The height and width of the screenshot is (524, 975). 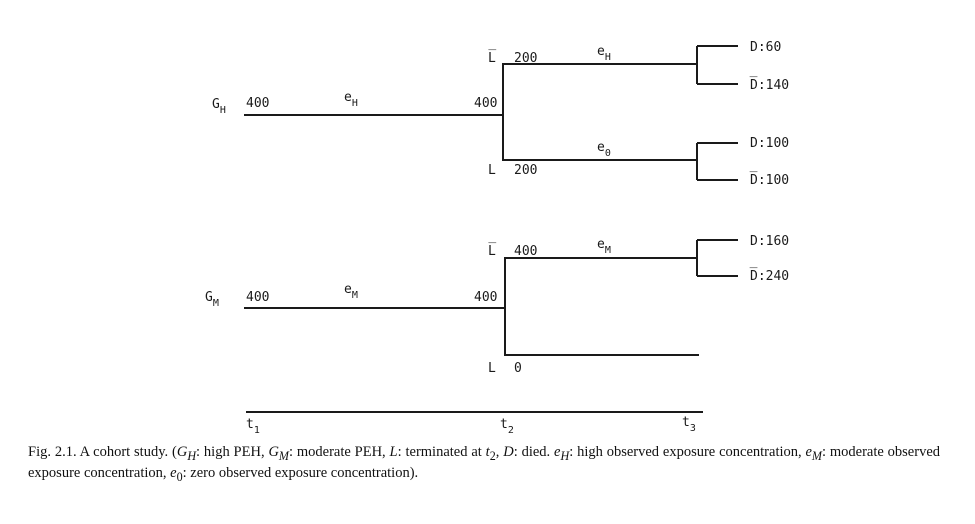 What do you see at coordinates (257, 103) in the screenshot?
I see `group-high-start-count: 400` at bounding box center [257, 103].